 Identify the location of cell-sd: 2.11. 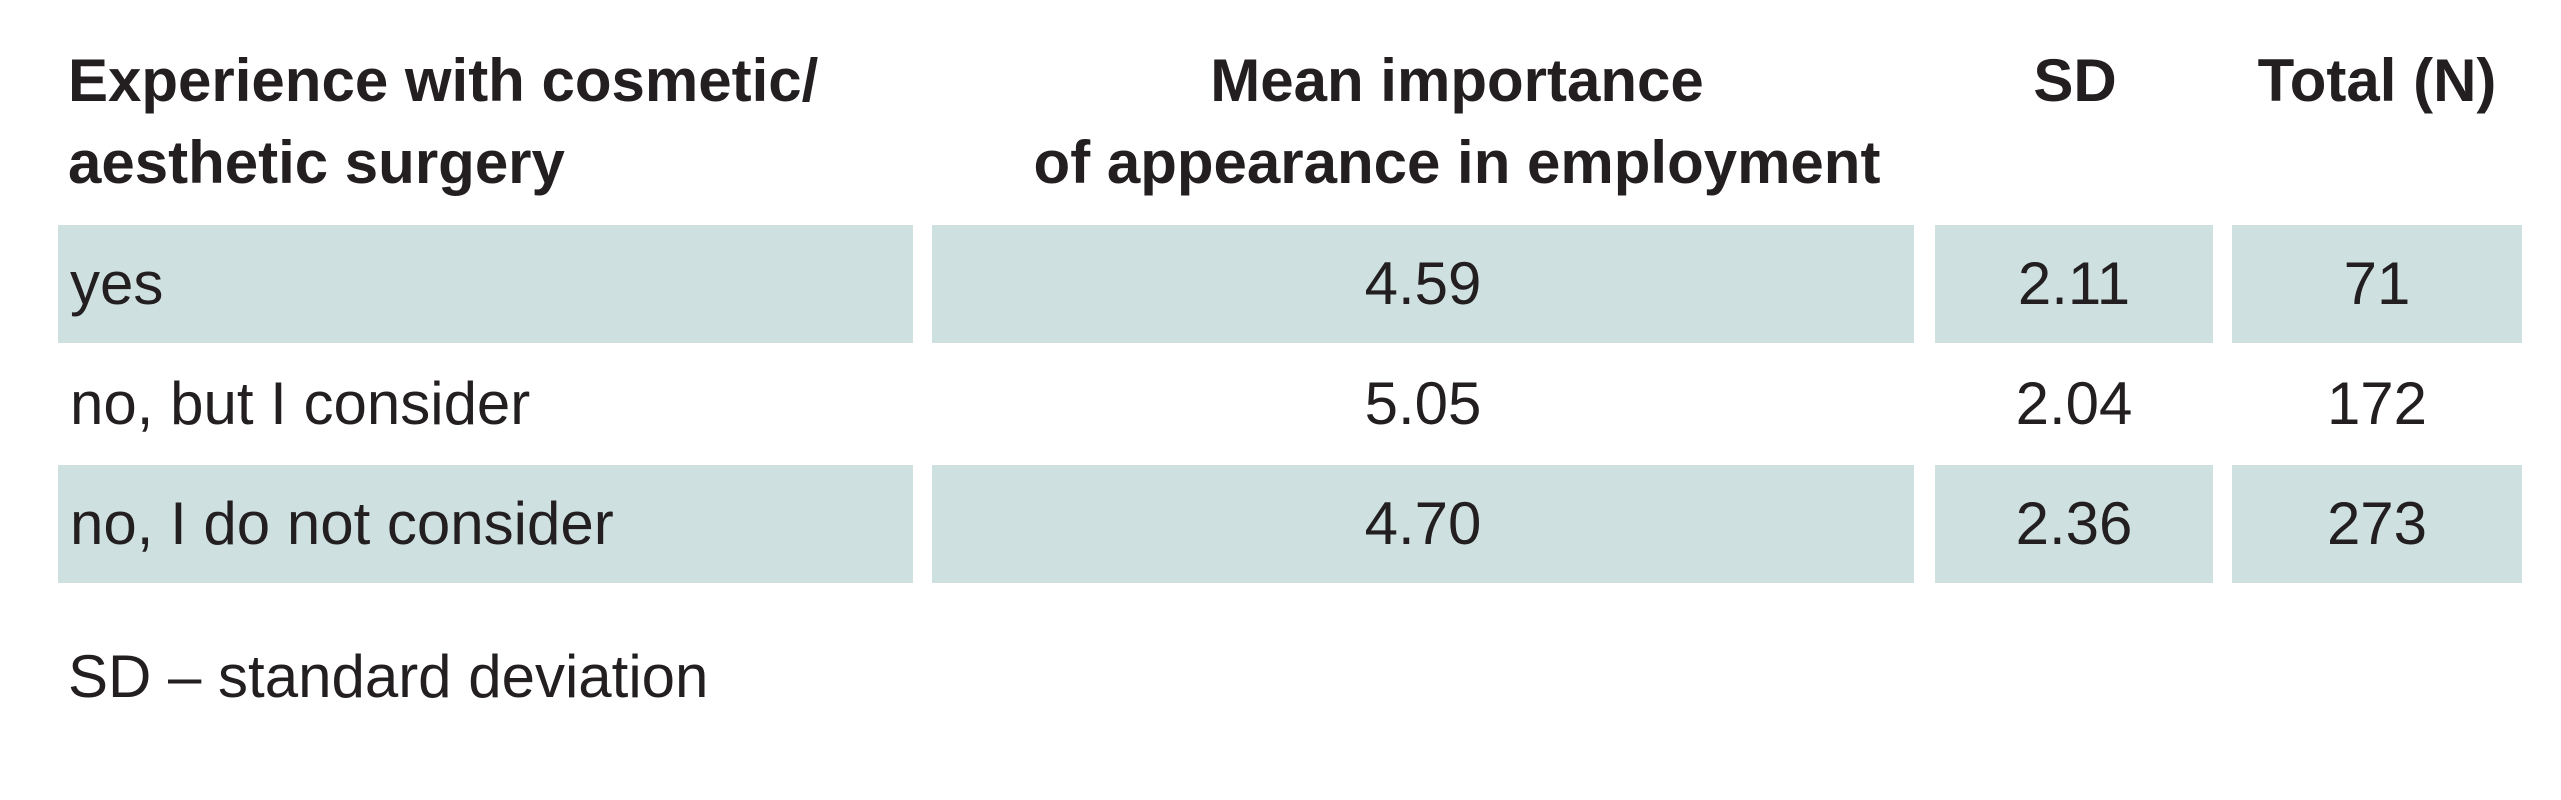
(2074, 284).